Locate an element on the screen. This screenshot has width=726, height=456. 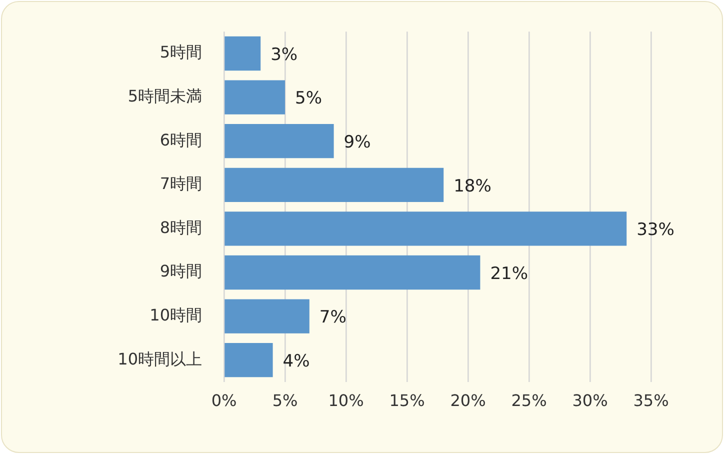
y-tick-label: 5時間 is located at coordinates (181, 52).